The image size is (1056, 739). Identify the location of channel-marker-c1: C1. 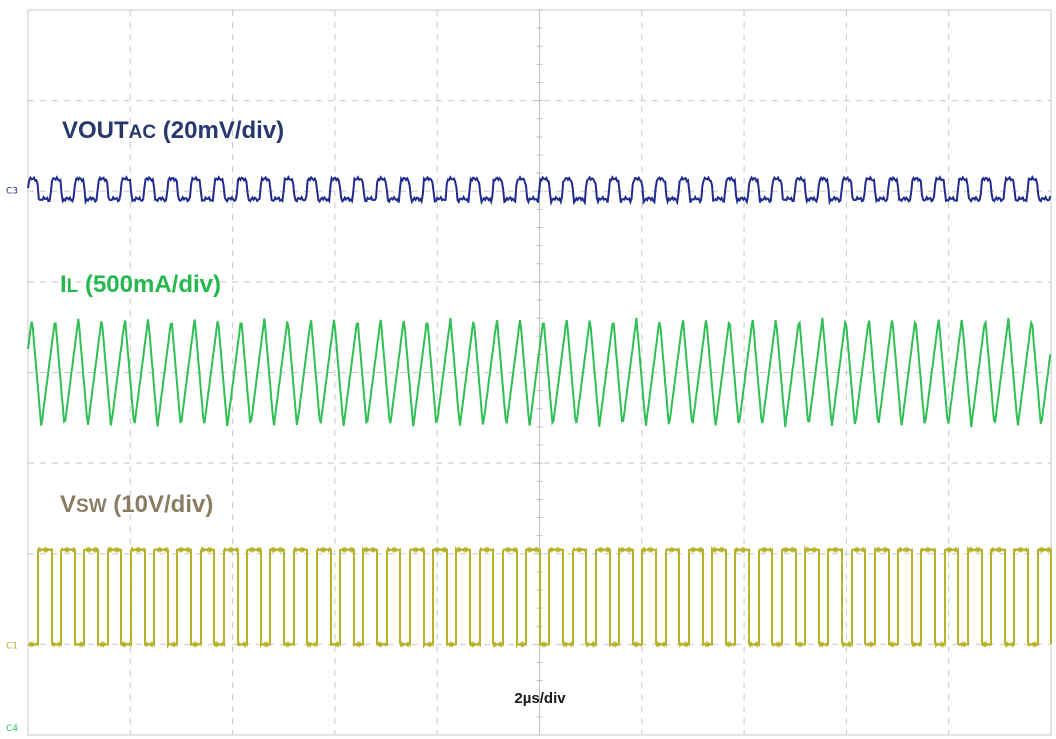
(12, 646).